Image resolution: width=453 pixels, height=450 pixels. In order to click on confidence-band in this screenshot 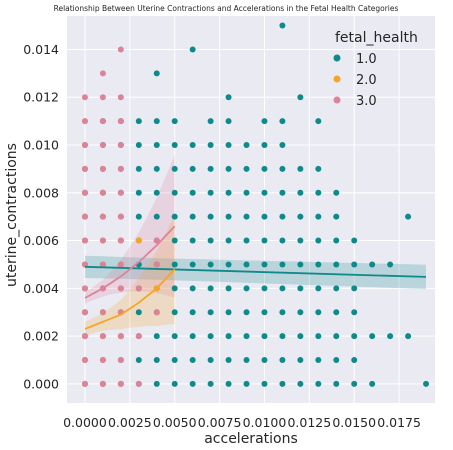, I will do `click(130, 229)`.